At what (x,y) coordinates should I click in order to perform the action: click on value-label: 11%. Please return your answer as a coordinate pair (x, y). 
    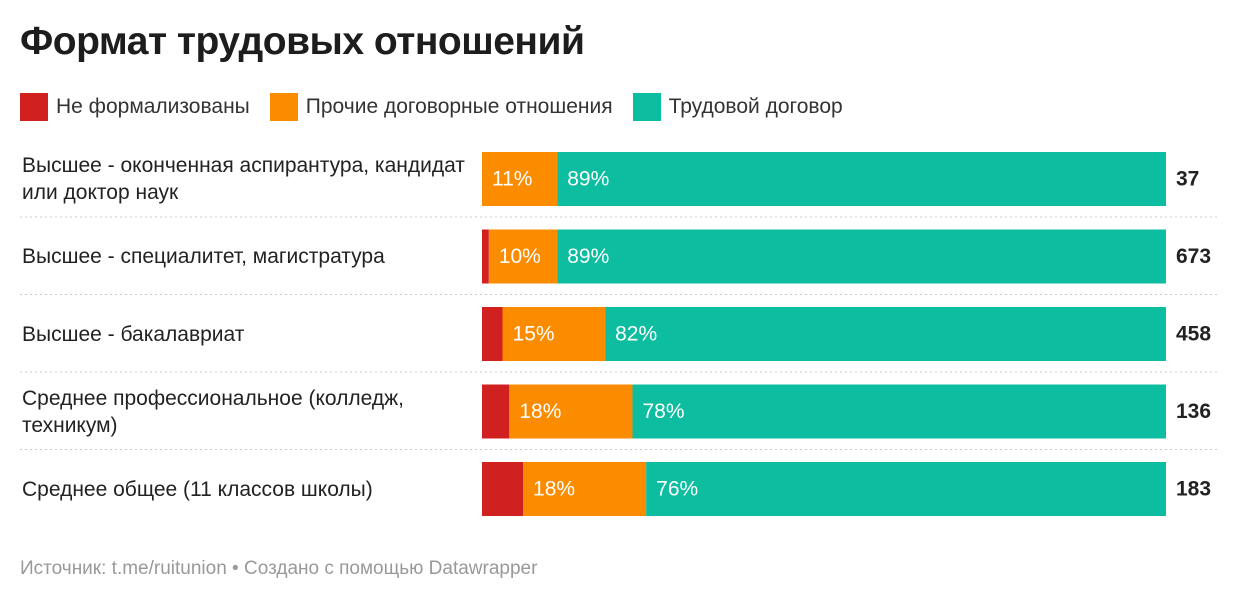
    Looking at the image, I should click on (512, 179).